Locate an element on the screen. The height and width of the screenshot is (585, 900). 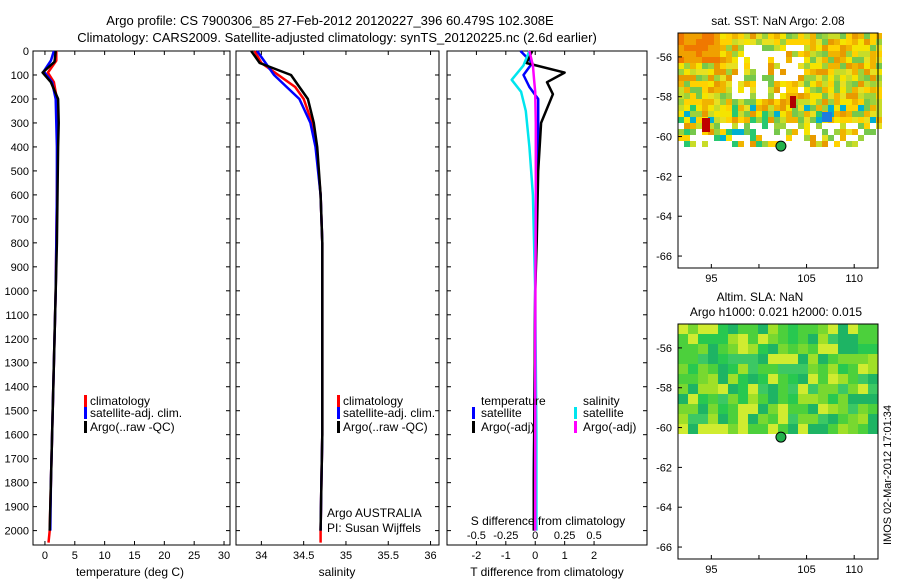
s-tick-label: 0 is located at coordinates (535, 536).